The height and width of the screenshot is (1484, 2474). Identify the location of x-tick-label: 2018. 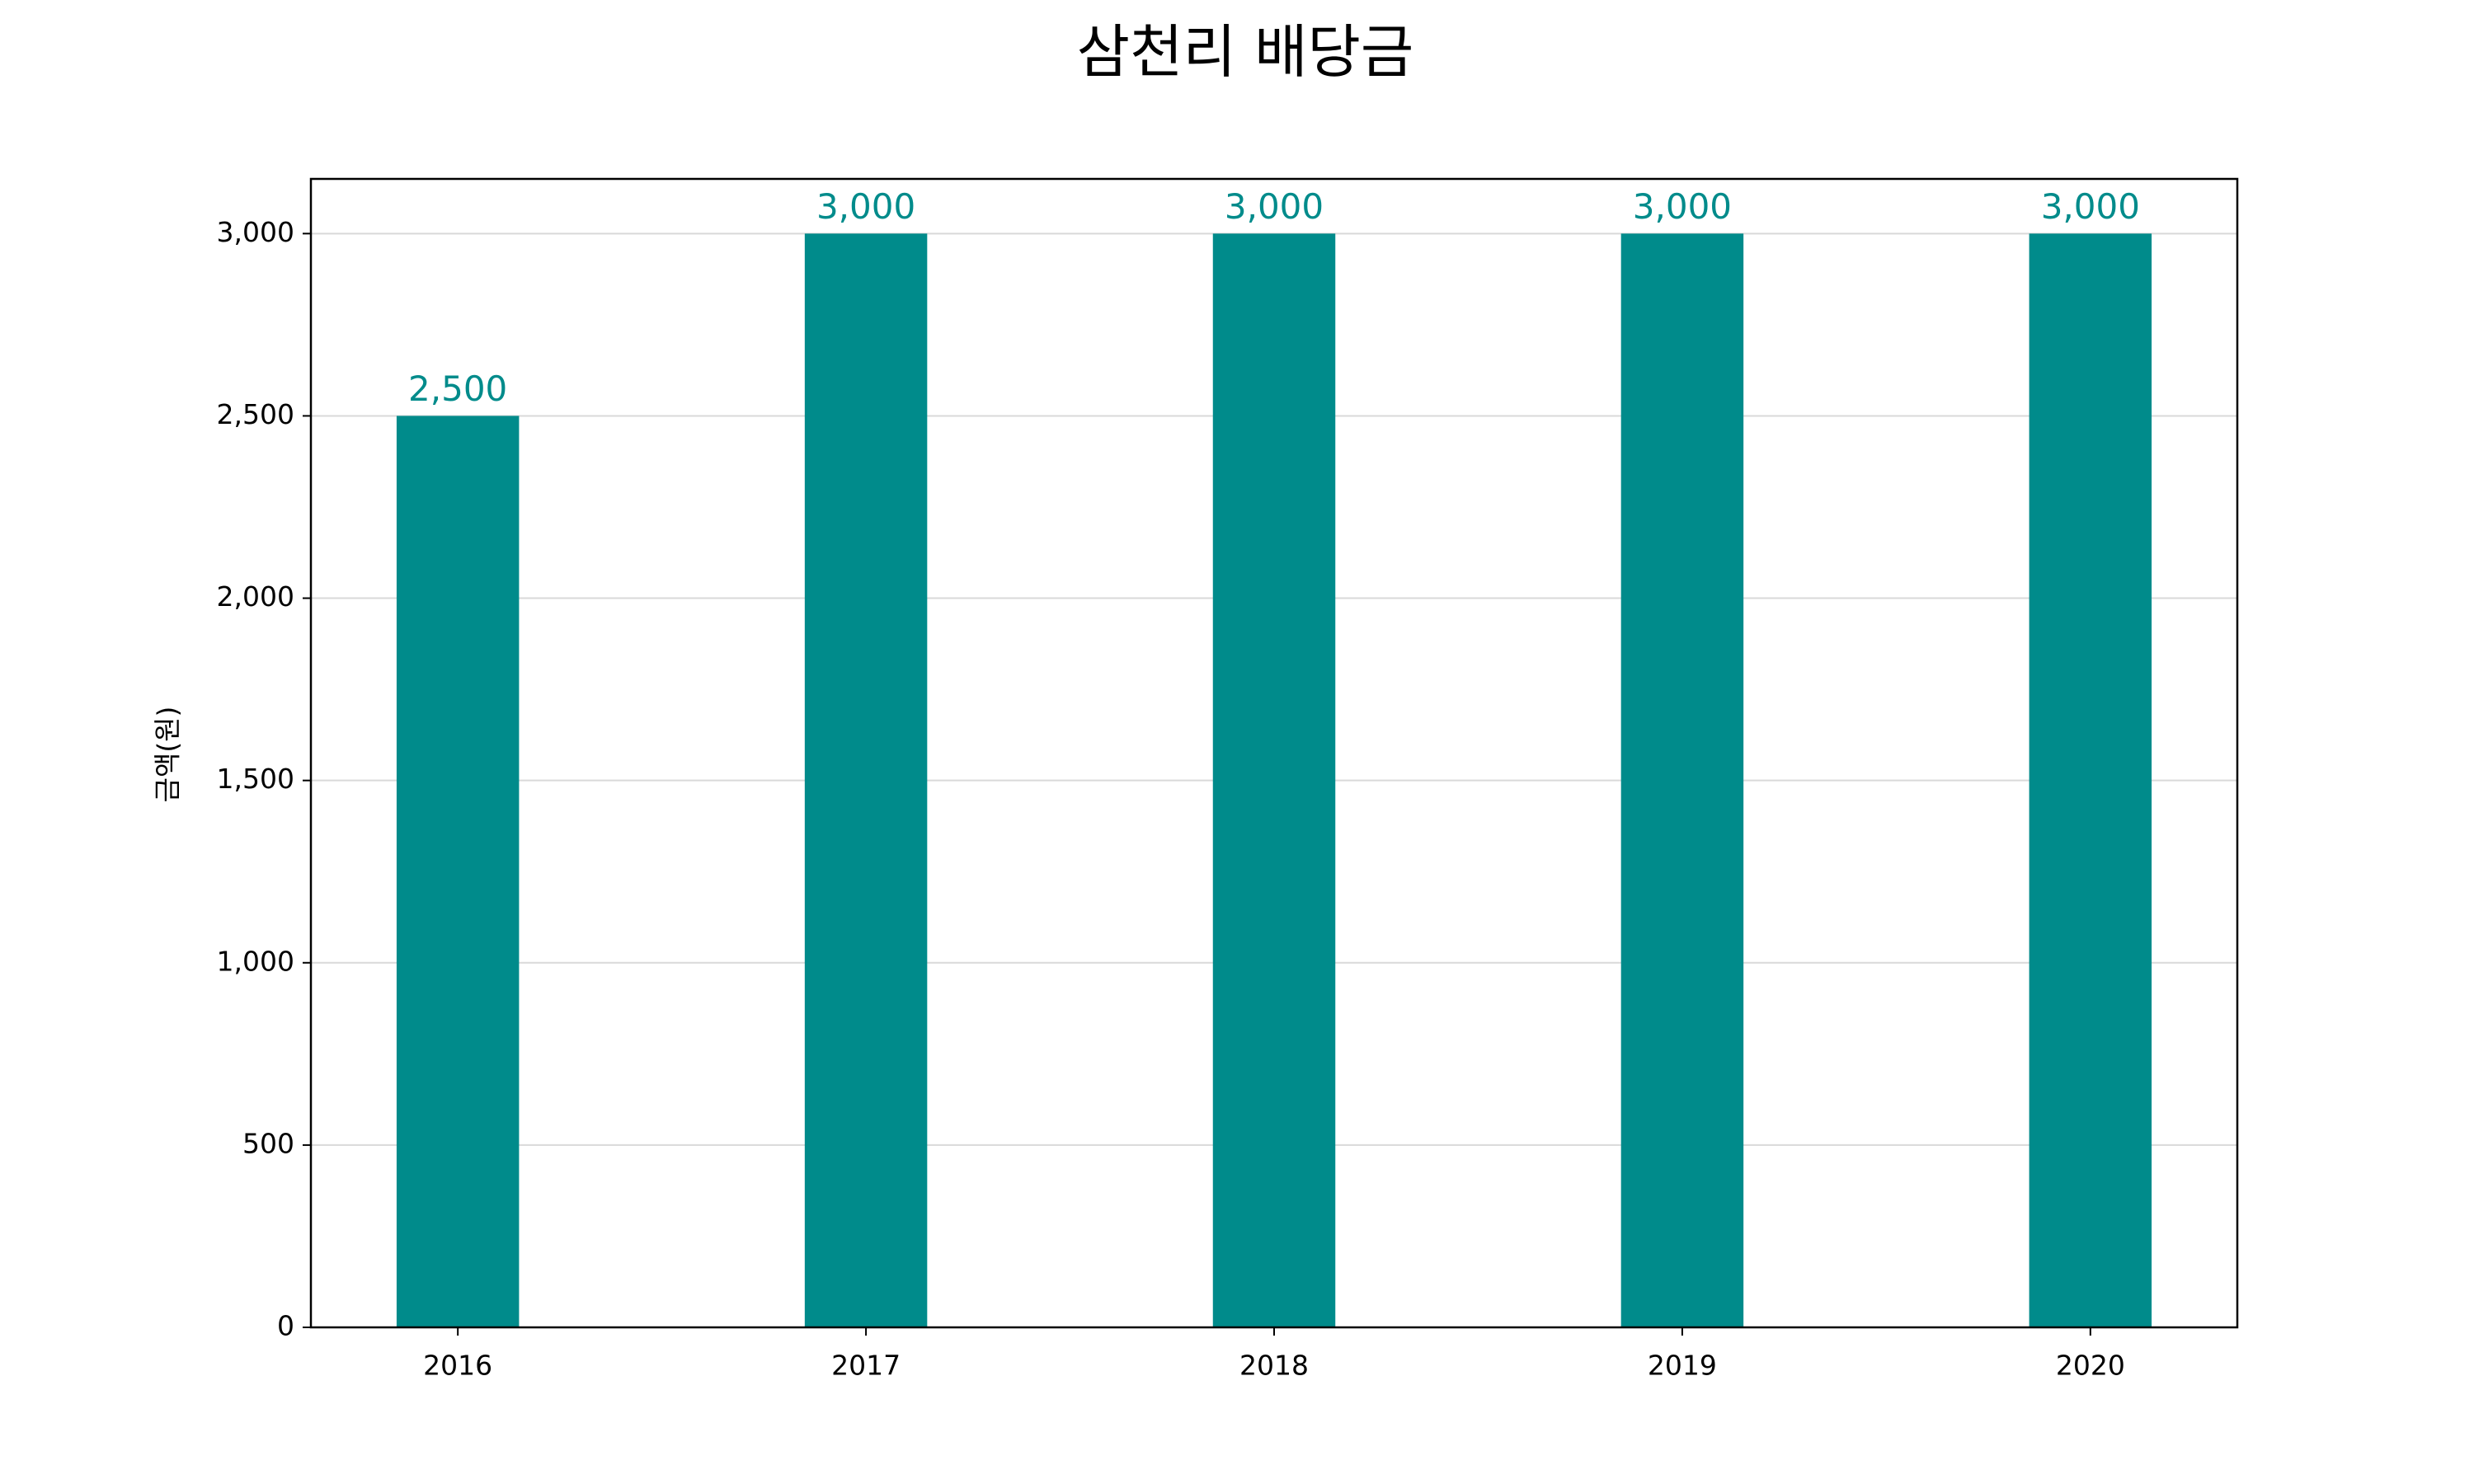
(1274, 1366).